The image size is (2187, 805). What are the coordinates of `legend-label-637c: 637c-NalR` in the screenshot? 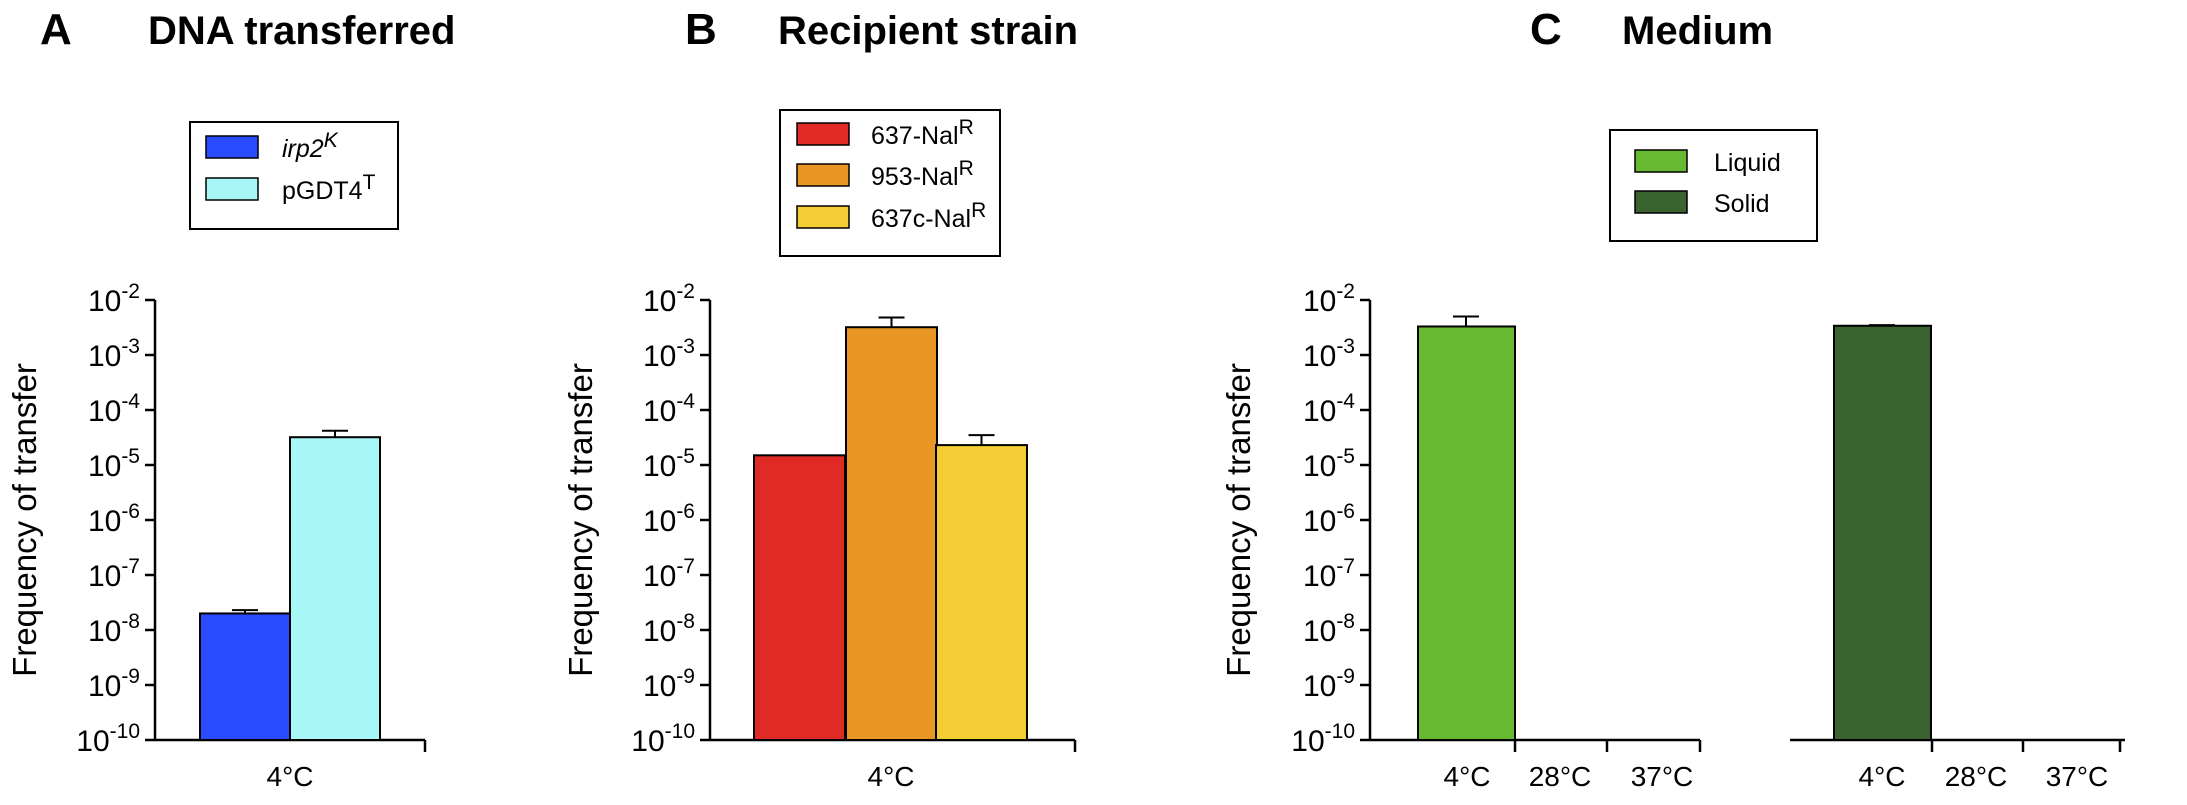 It's located at (928, 216).